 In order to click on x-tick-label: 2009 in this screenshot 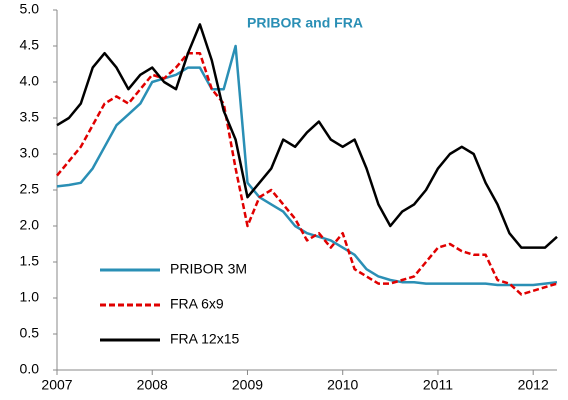, I will do `click(247, 385)`.